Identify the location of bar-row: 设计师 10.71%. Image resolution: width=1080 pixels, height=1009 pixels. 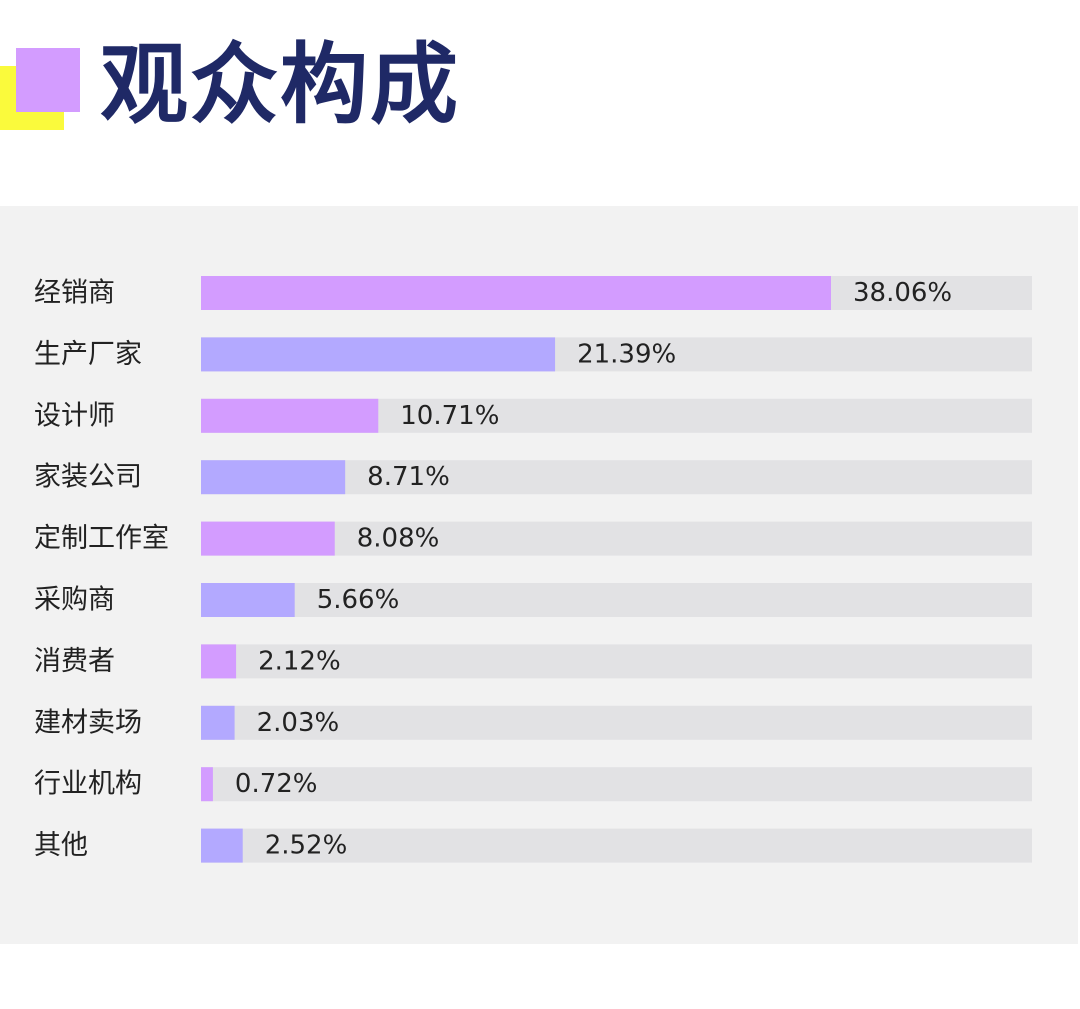
(533, 415).